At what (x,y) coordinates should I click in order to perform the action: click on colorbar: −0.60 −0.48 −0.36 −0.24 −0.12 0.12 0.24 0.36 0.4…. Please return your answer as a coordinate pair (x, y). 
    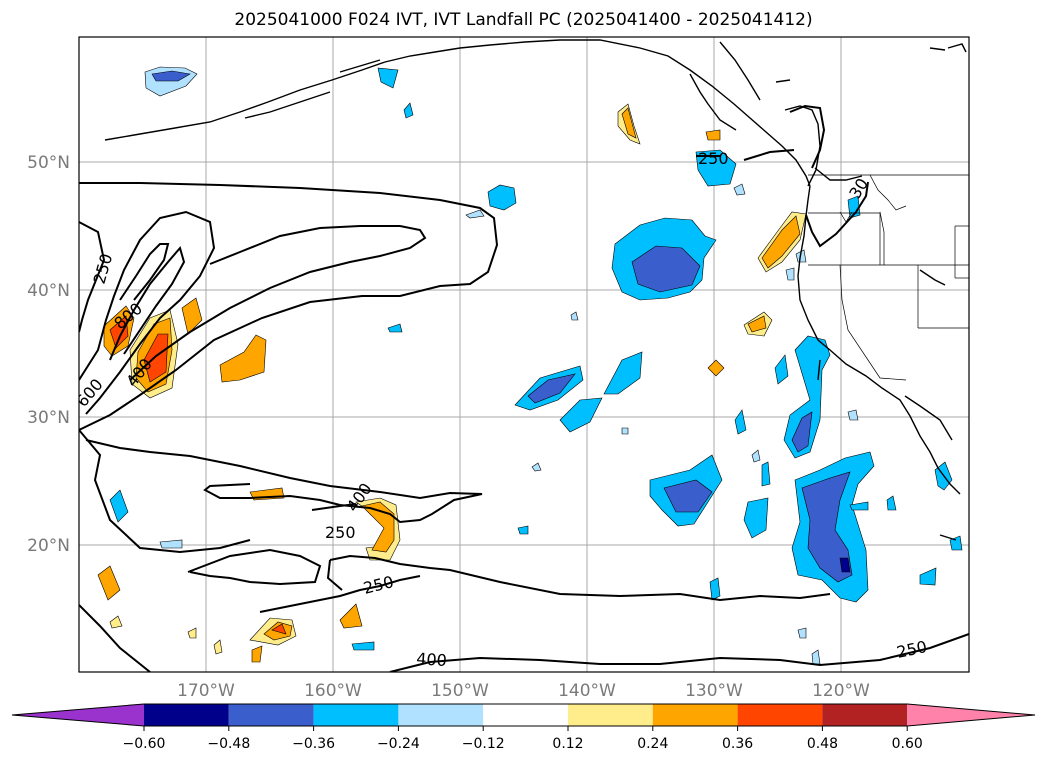
    Looking at the image, I should click on (523, 727).